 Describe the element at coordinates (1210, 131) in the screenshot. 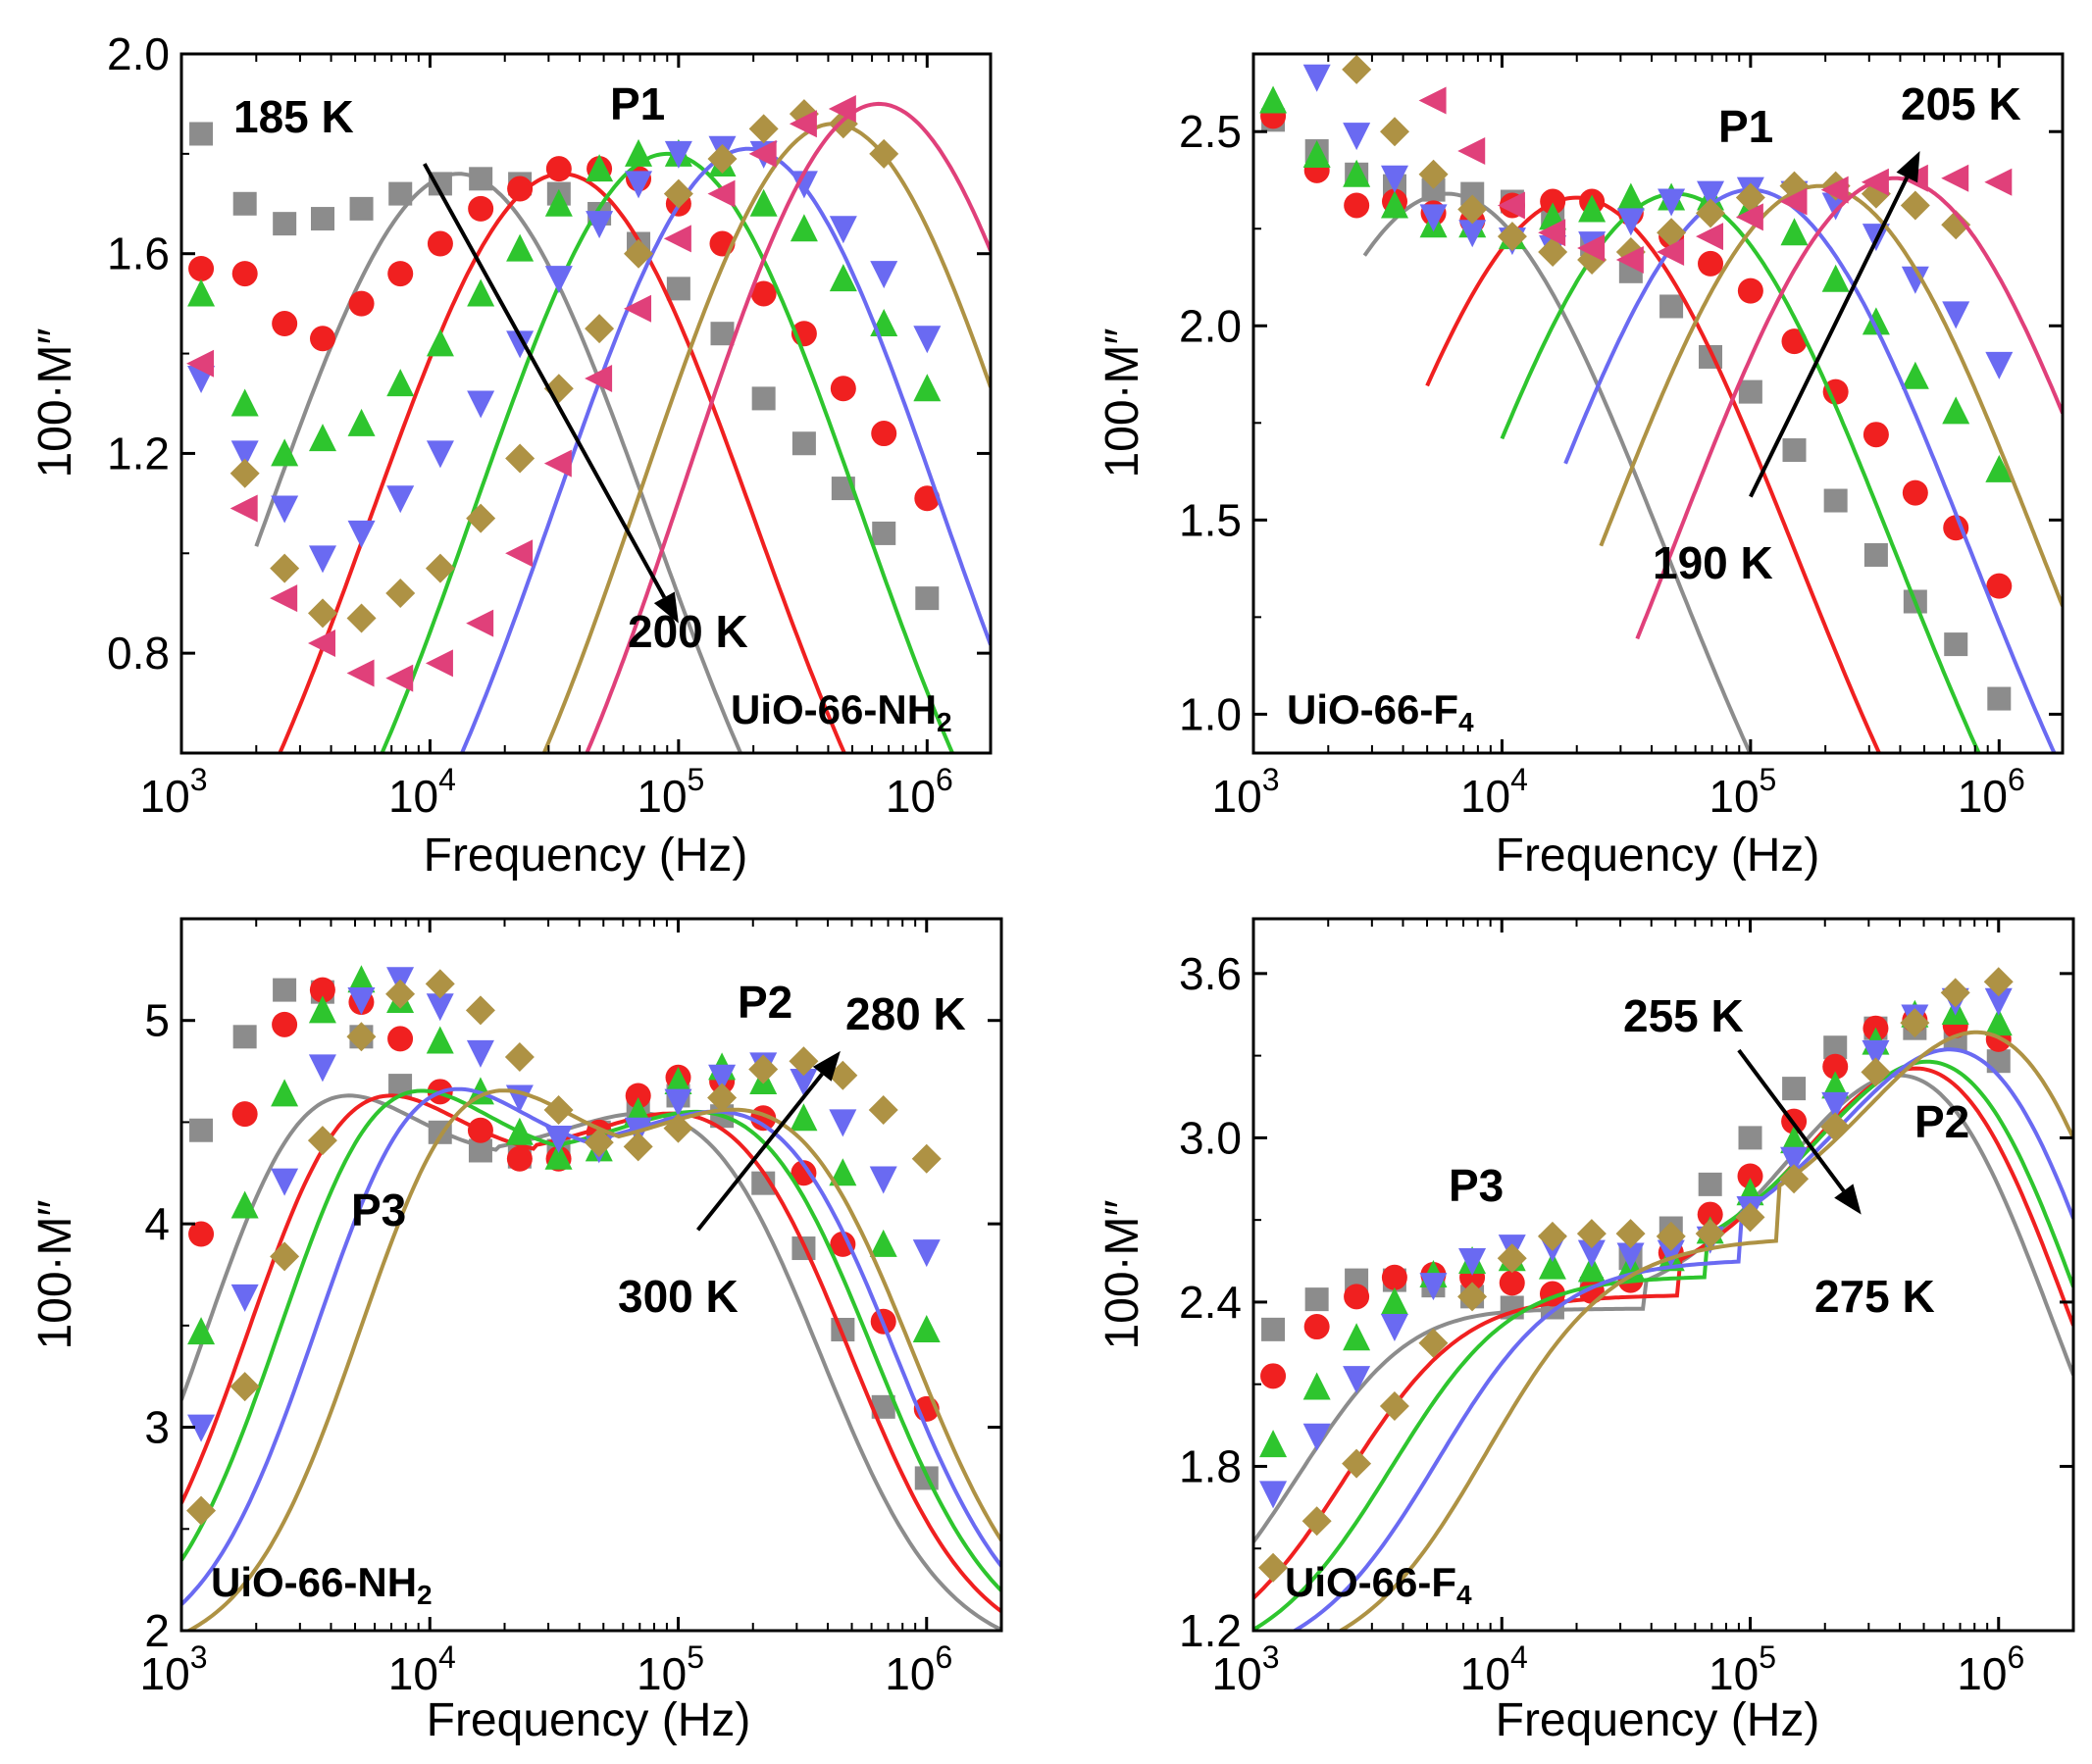

I see `y-tick-label: 2.5` at that location.